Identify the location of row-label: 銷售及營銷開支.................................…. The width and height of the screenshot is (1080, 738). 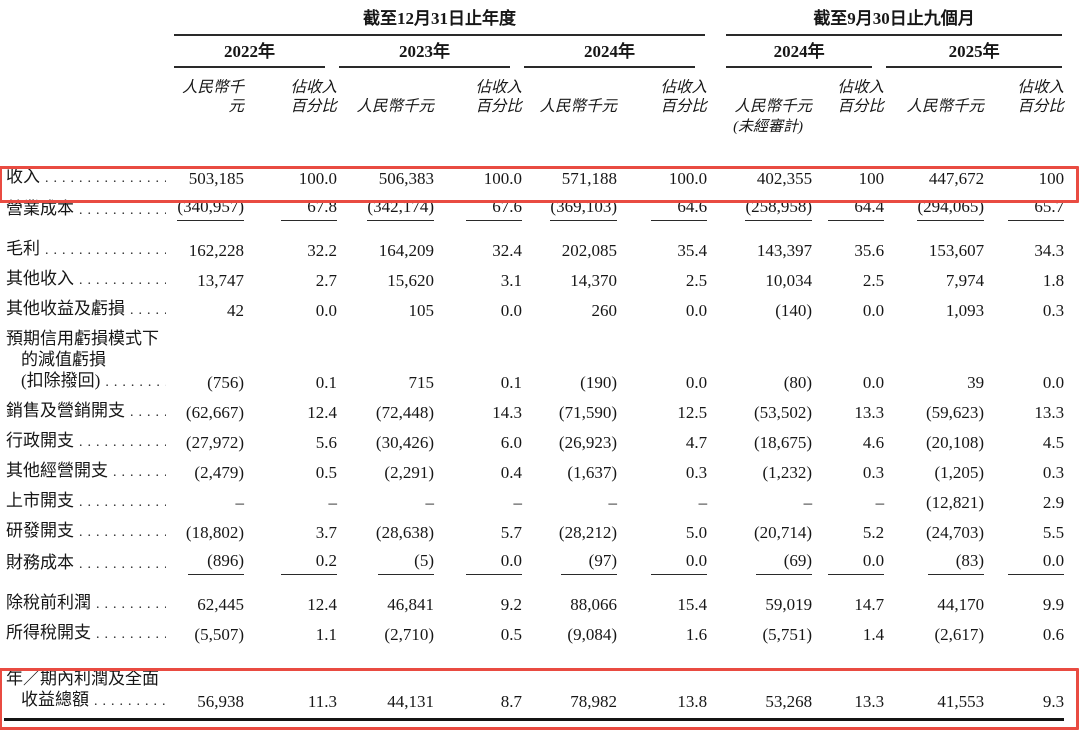
(88, 412).